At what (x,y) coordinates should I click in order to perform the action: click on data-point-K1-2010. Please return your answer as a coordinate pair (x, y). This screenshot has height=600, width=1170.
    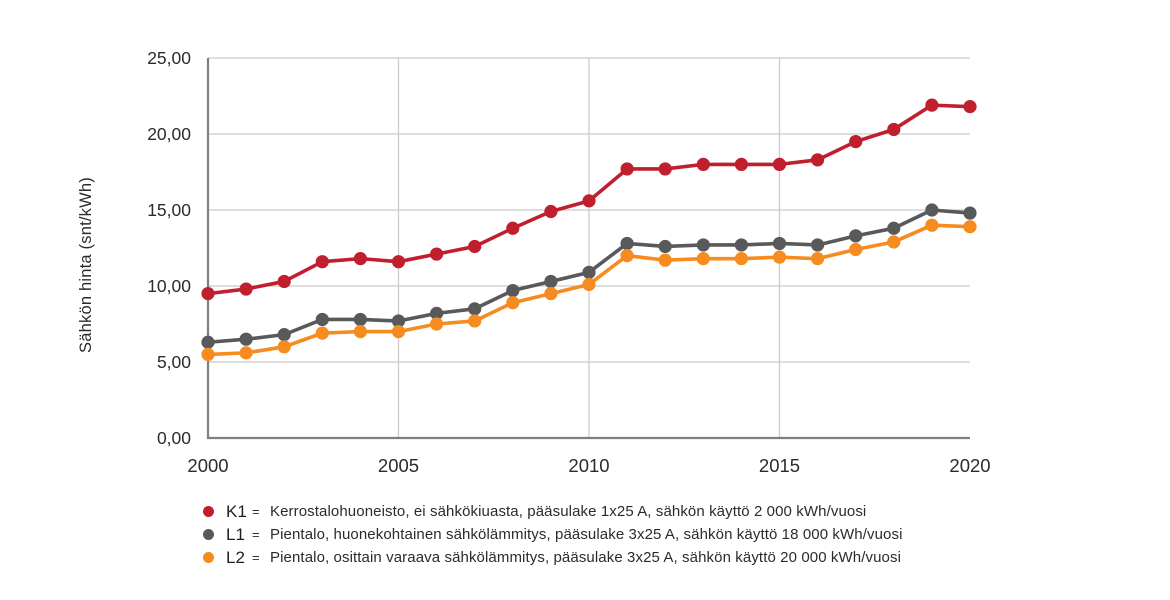
    Looking at the image, I should click on (589, 201).